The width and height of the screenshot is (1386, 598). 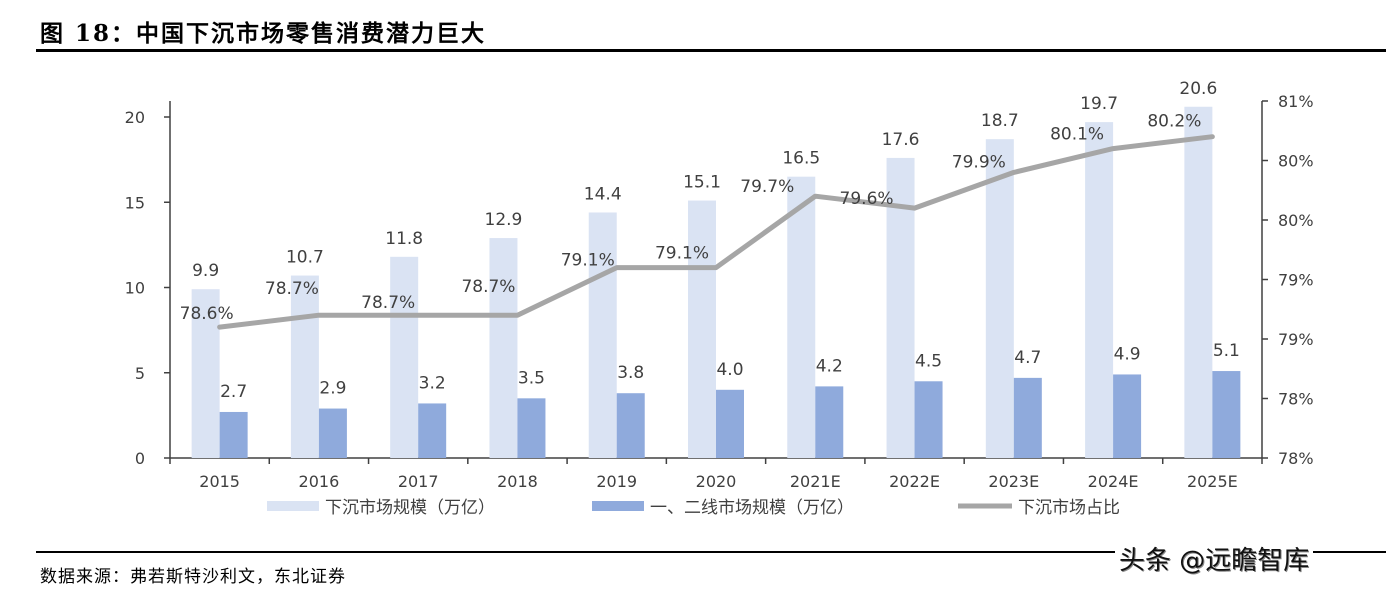 I want to click on x-tick-label: 2025E, so click(x=1212, y=481).